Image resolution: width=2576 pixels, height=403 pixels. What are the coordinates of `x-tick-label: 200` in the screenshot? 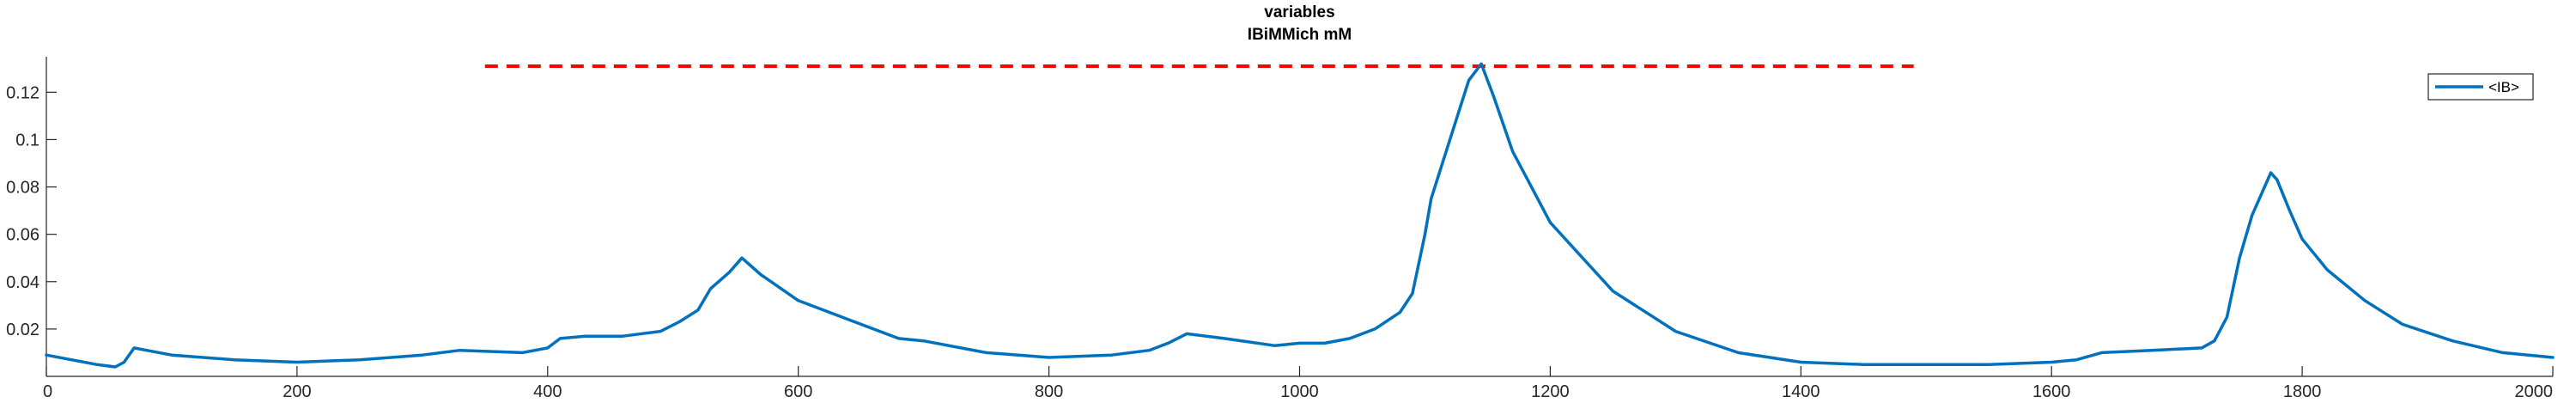 It's located at (297, 391).